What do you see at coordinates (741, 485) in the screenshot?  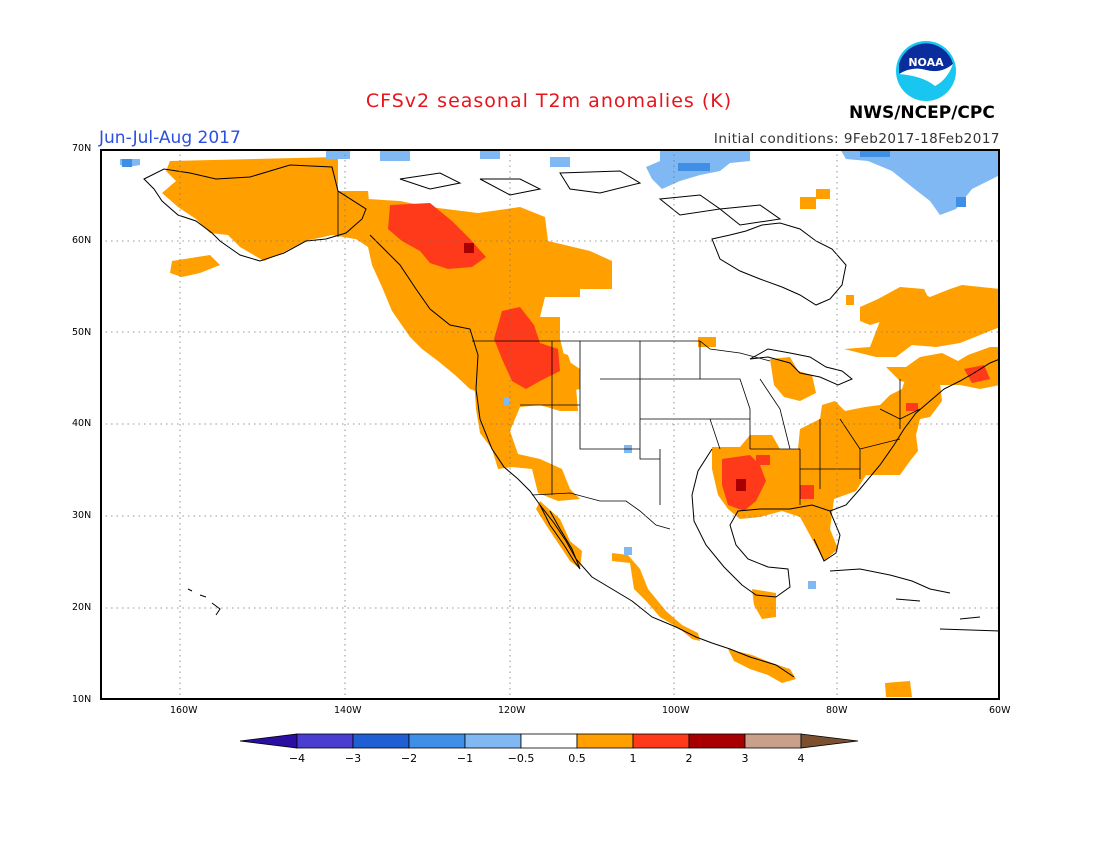 I see `very-strong-warm-spot-arkansas` at bounding box center [741, 485].